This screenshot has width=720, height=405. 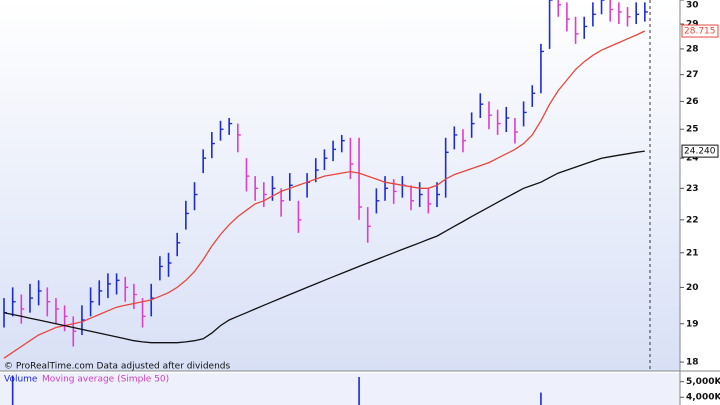 What do you see at coordinates (692, 288) in the screenshot?
I see `y-tick-label: 20` at bounding box center [692, 288].